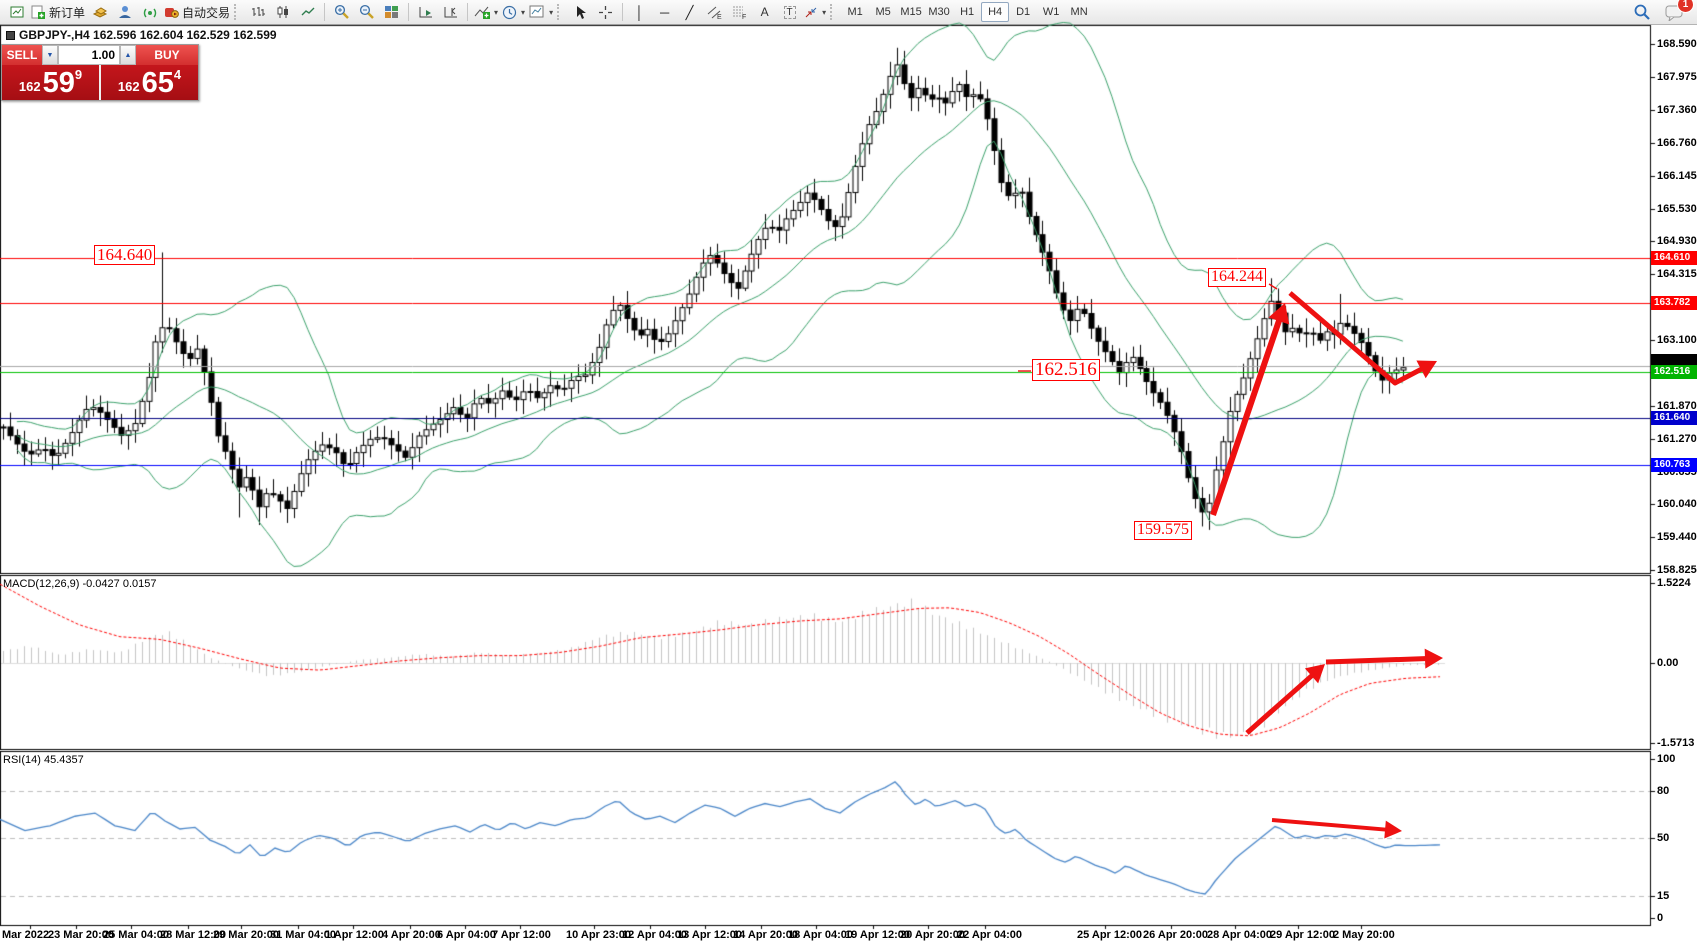 This screenshot has width=1697, height=945. Describe the element at coordinates (22, 55) in the screenshot. I see `sell-button: SELL` at that location.